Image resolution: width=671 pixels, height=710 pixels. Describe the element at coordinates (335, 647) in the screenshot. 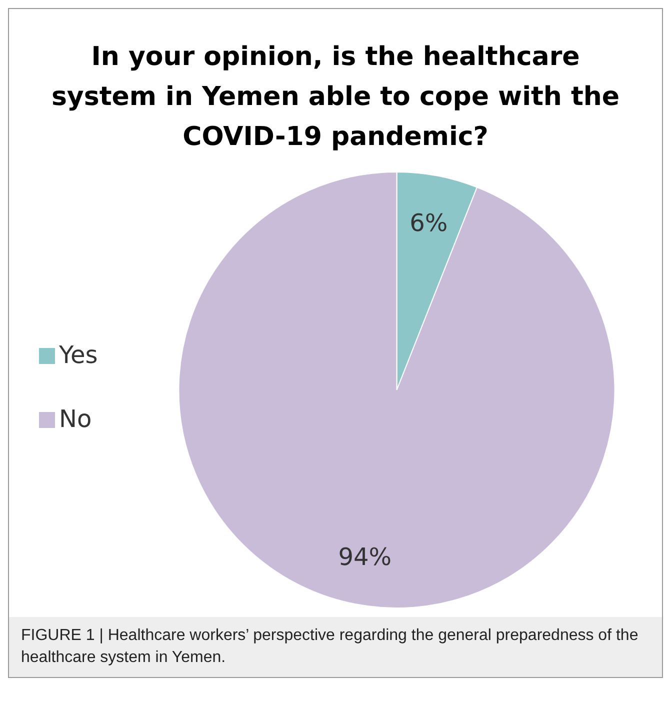

I see `caption: FIGURE 1 | Healthcare workers’ perspective regarding the general preparedness of the healthcare system in Yemen.` at that location.